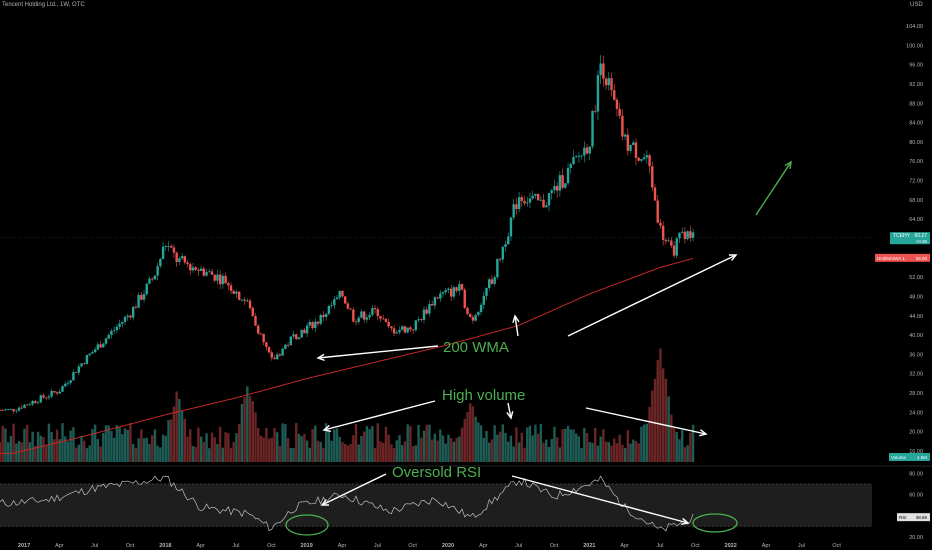 Image resolution: width=932 pixels, height=550 pixels. Describe the element at coordinates (307, 525) in the screenshot. I see `rsi-low-circle-2018` at that location.